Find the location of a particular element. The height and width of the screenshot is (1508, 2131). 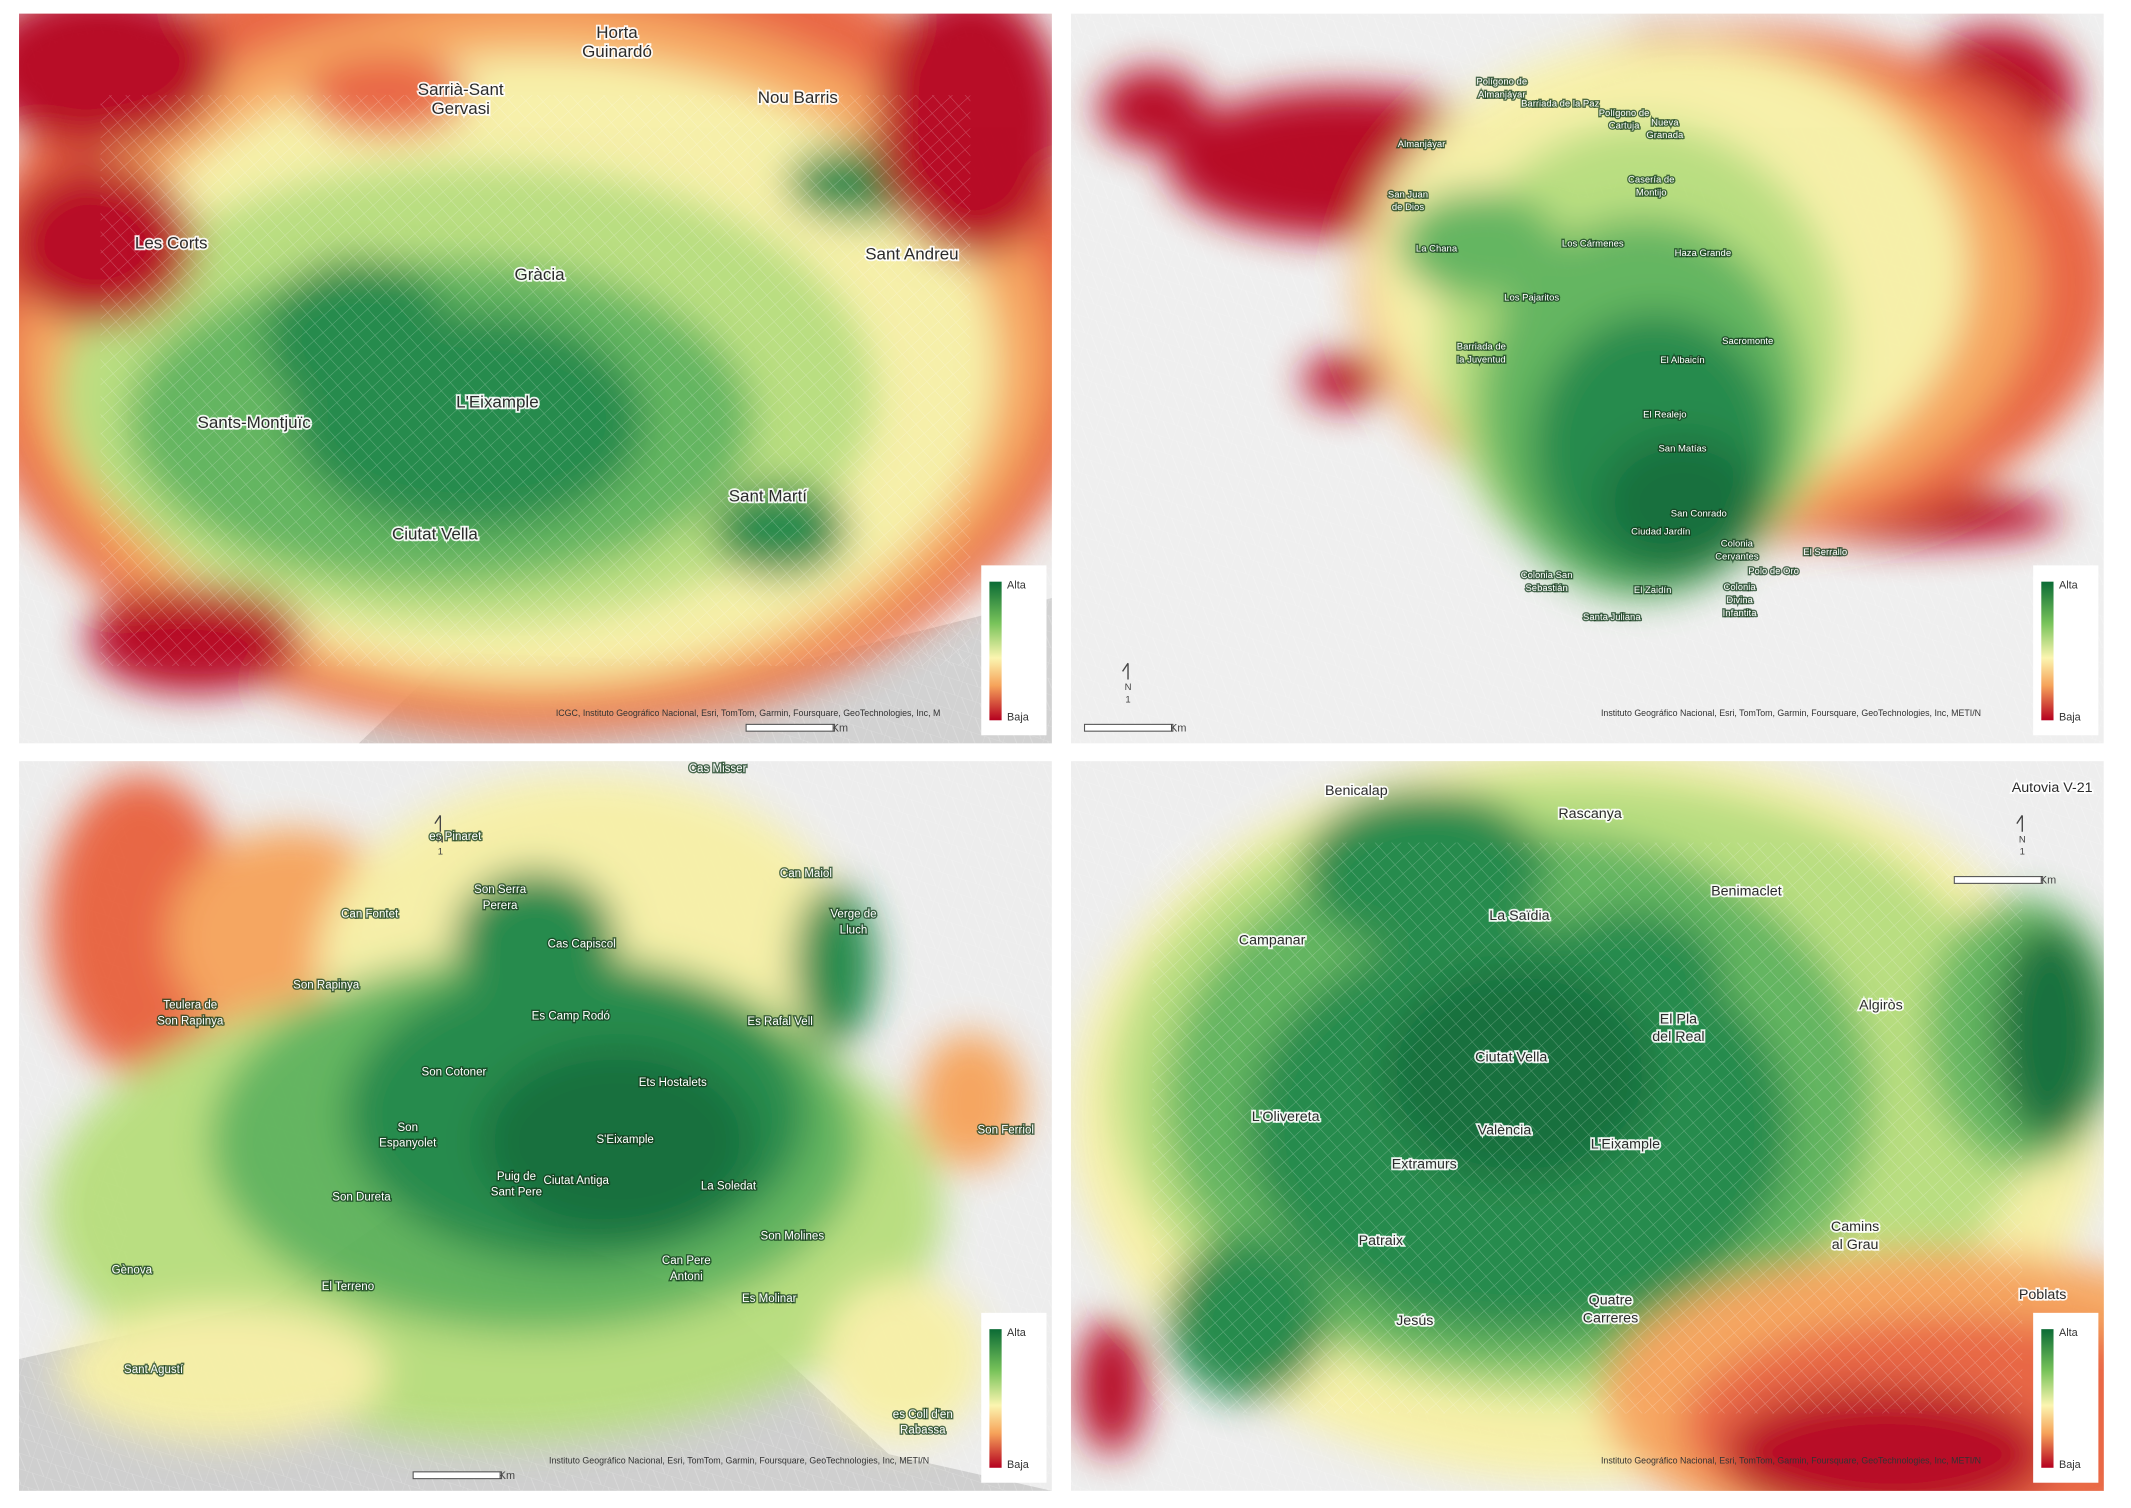

place-label: Gènova is located at coordinates (132, 1271).